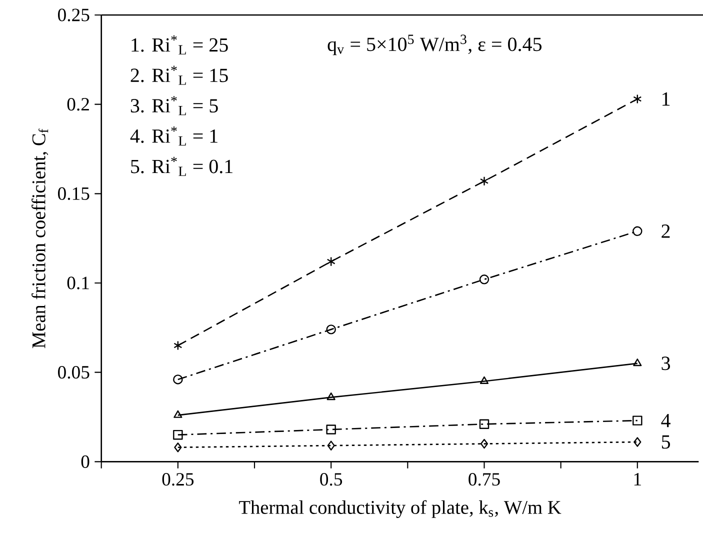 The height and width of the screenshot is (535, 703). What do you see at coordinates (40, 238) in the screenshot?
I see `y-axis-title: Mean friction coefficient, C$_{f}$` at bounding box center [40, 238].